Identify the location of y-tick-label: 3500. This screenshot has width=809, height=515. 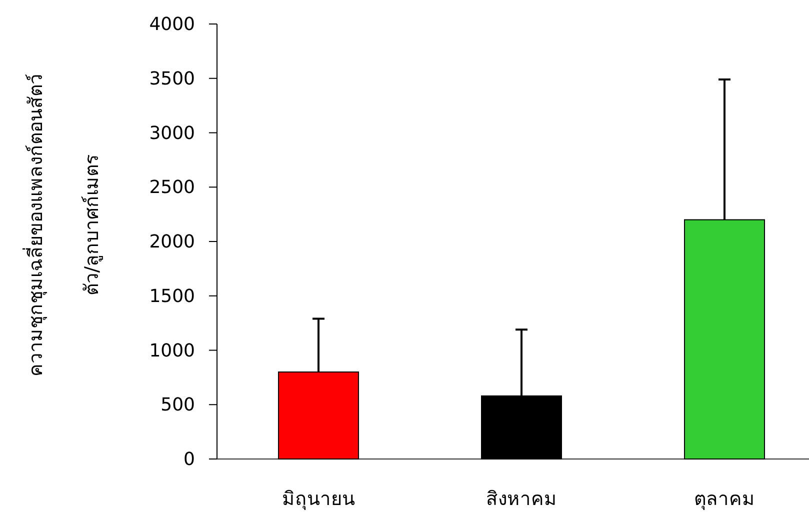
(172, 79).